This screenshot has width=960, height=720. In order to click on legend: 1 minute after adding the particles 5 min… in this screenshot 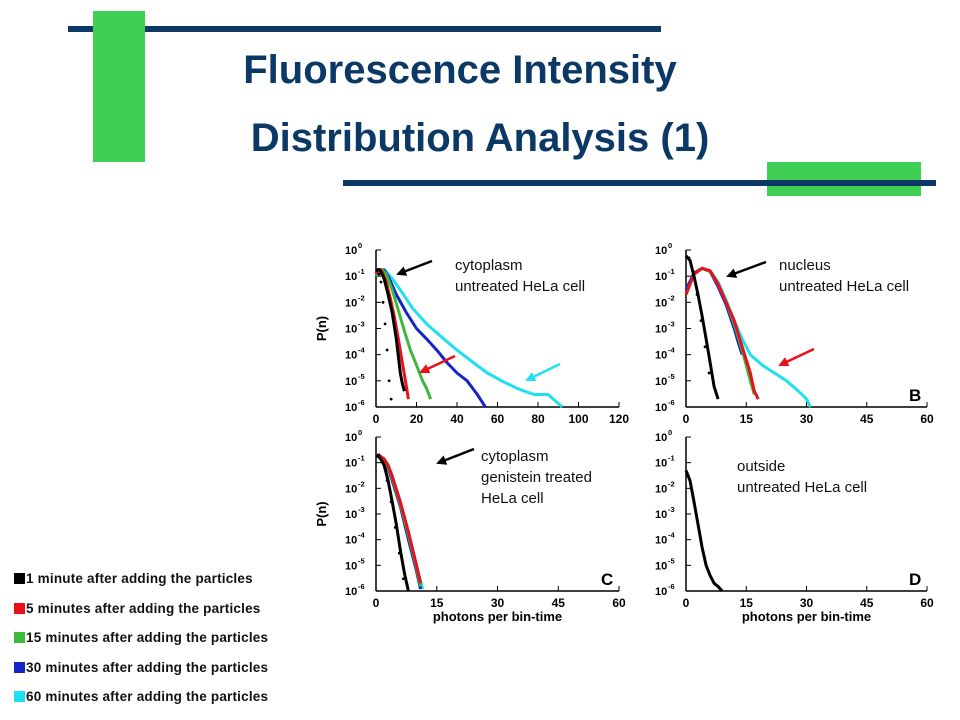, I will do `click(141, 645)`.